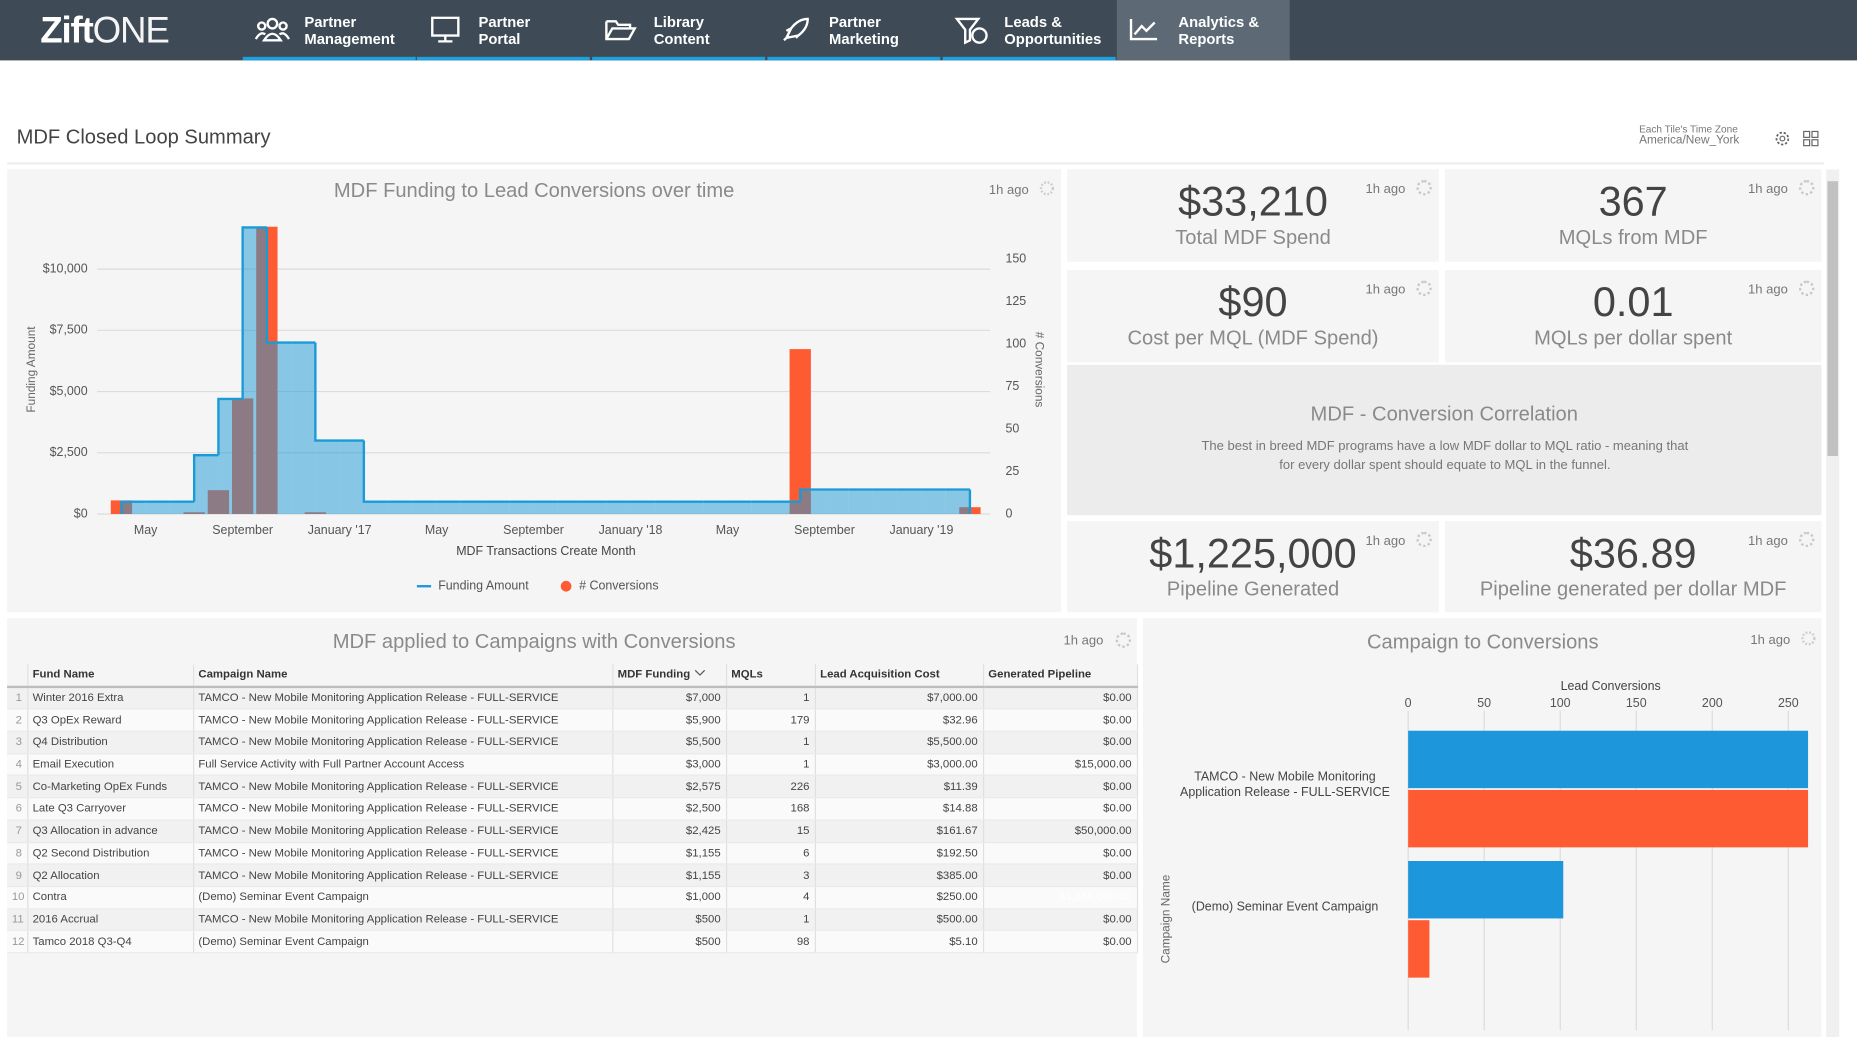 Image resolution: width=1857 pixels, height=1037 pixels. I want to click on nav-item: Analytics & Reports, so click(1203, 30).